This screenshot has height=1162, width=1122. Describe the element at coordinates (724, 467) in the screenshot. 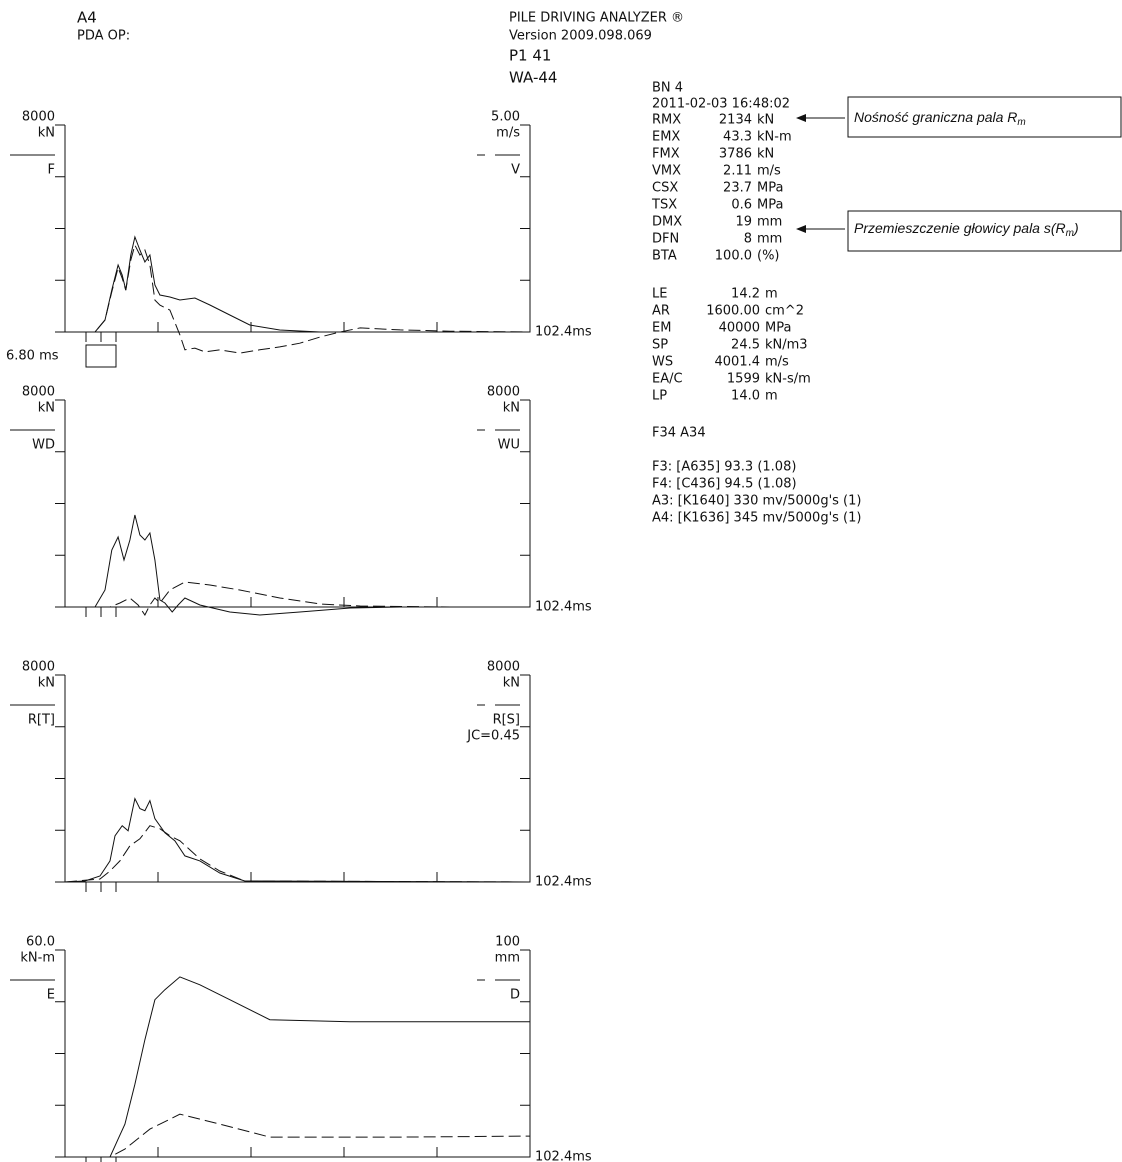

I see `info-line: F3: [A635] 93.3 (1.08)` at that location.